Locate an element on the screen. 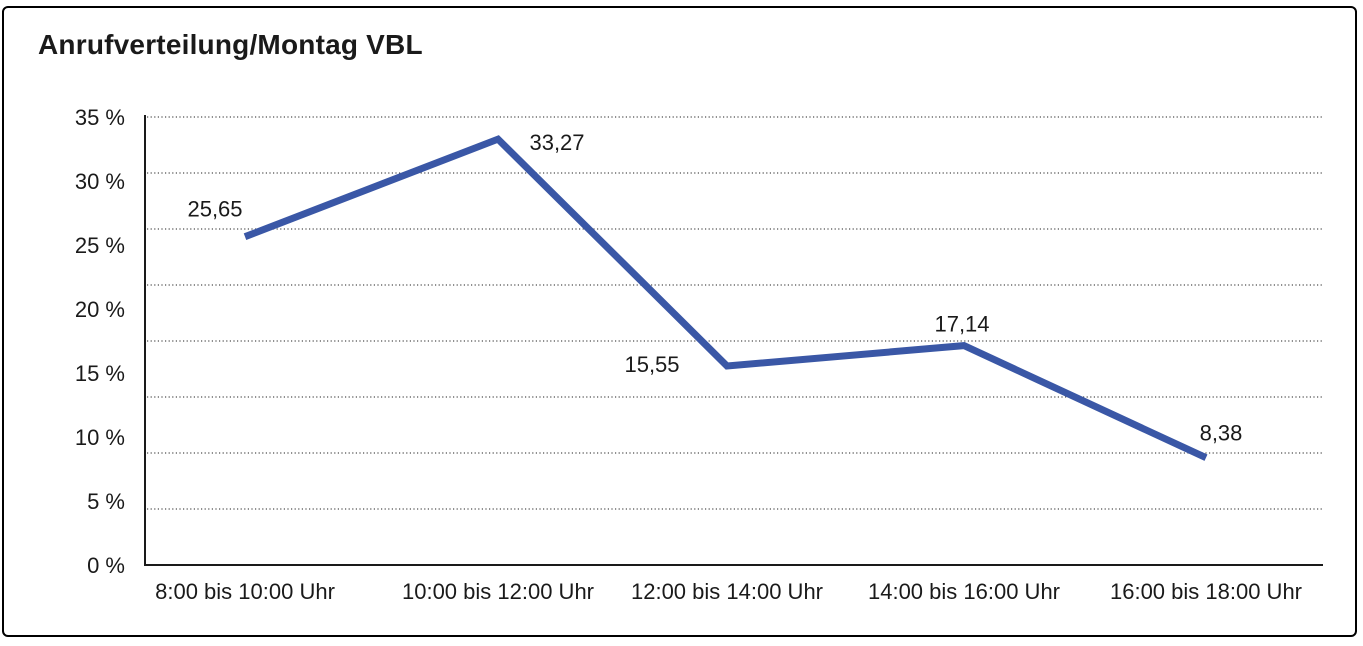  y-tick-label: 0 % is located at coordinates (106, 565).